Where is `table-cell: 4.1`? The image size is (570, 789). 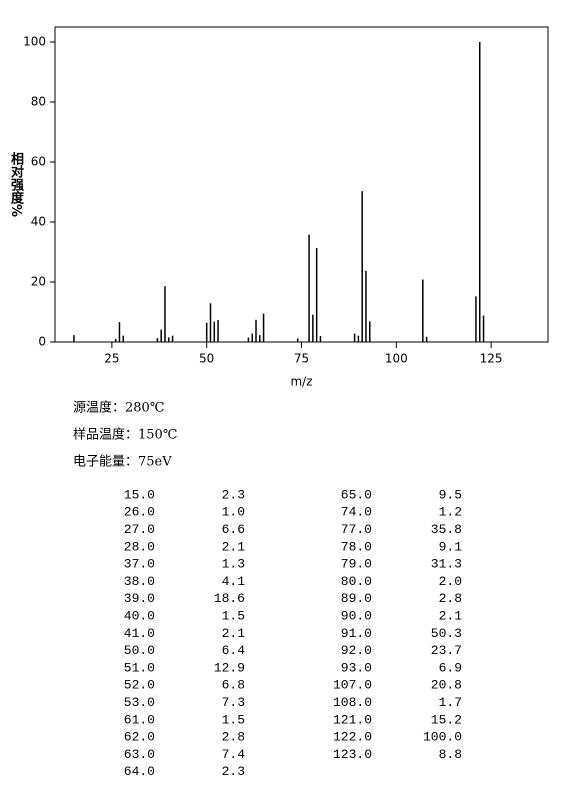 table-cell: 4.1 is located at coordinates (234, 581).